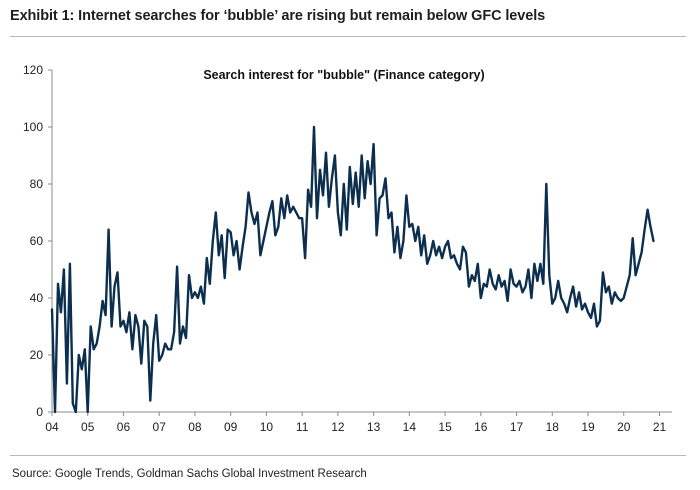  Describe the element at coordinates (39, 412) in the screenshot. I see `y-tick-label: 0` at that location.